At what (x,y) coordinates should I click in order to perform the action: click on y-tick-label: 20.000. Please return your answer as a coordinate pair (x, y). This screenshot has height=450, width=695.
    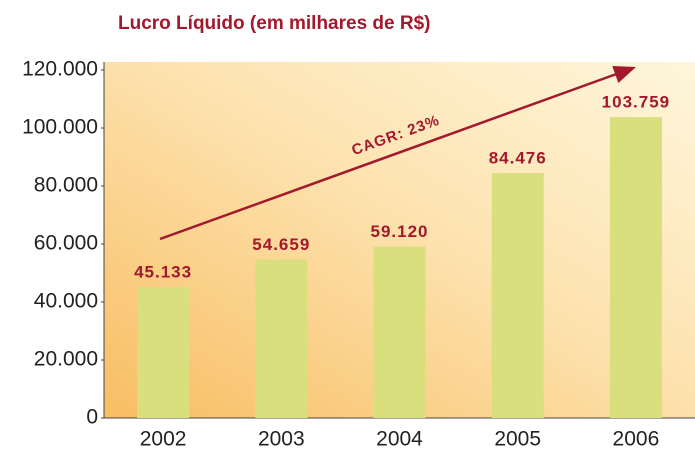
    Looking at the image, I should click on (66, 359).